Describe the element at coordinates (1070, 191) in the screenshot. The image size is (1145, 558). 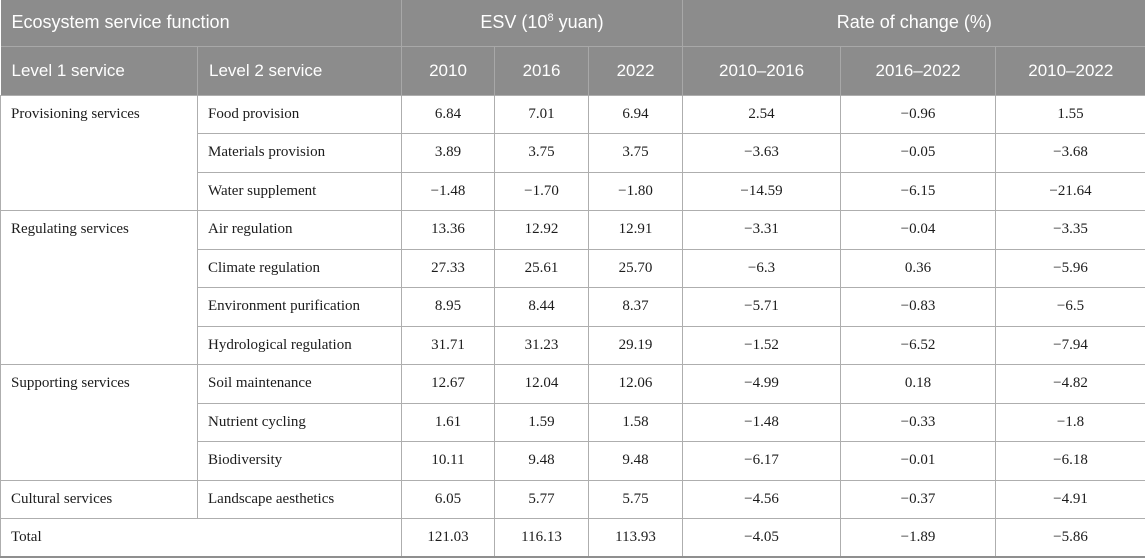
I see `rate-value-cell: −21.64` at that location.